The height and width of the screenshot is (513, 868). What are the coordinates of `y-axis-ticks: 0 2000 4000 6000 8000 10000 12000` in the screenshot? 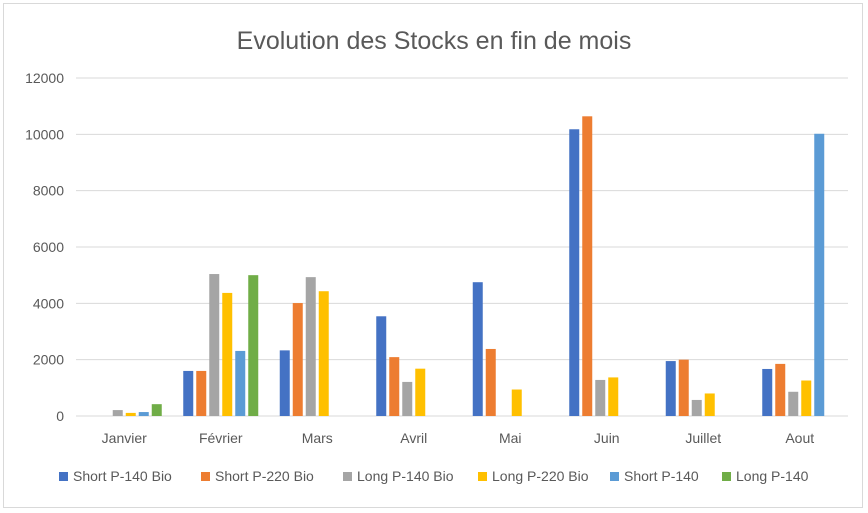 It's located at (44, 247).